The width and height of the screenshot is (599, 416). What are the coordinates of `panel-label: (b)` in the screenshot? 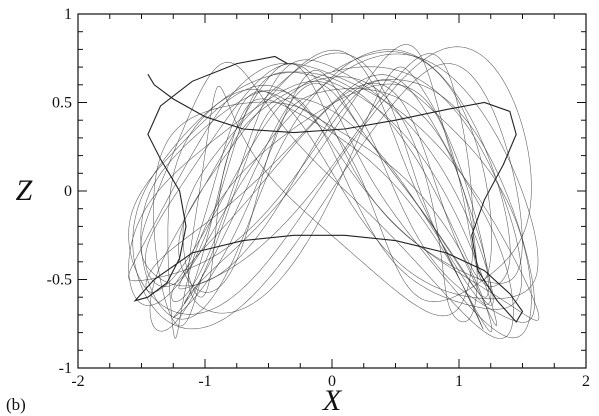 It's located at (16, 404).